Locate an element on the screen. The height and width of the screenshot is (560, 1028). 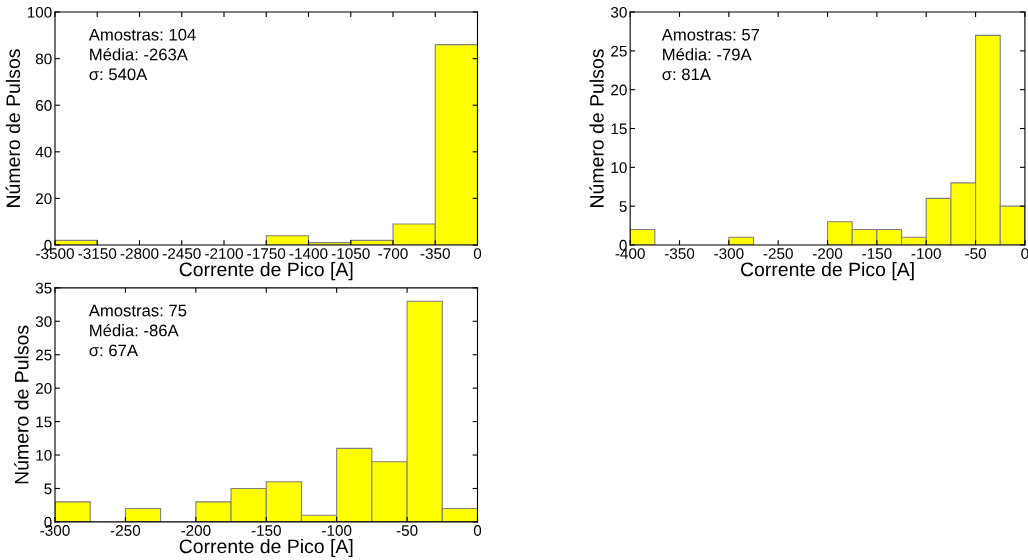
x-tick-label: -3150 is located at coordinates (97, 253).